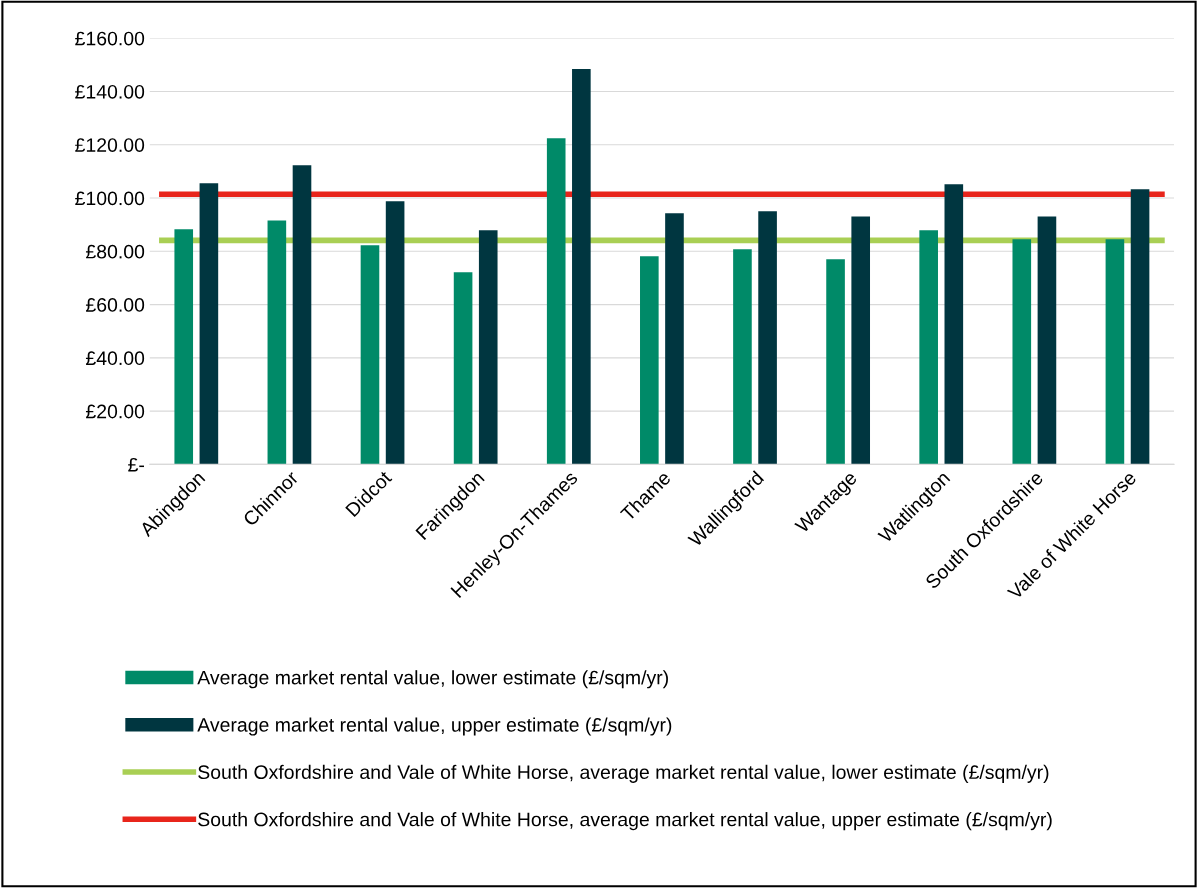 The height and width of the screenshot is (888, 1198). What do you see at coordinates (434, 726) in the screenshot?
I see `legend-label: Average market rental value, upper estimate (£/sqm/yr)` at bounding box center [434, 726].